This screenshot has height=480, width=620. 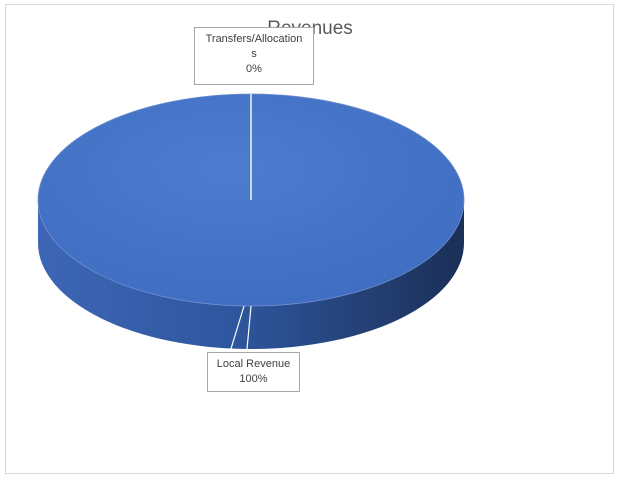 I want to click on leader-line-local-revenue, so click(x=237, y=329).